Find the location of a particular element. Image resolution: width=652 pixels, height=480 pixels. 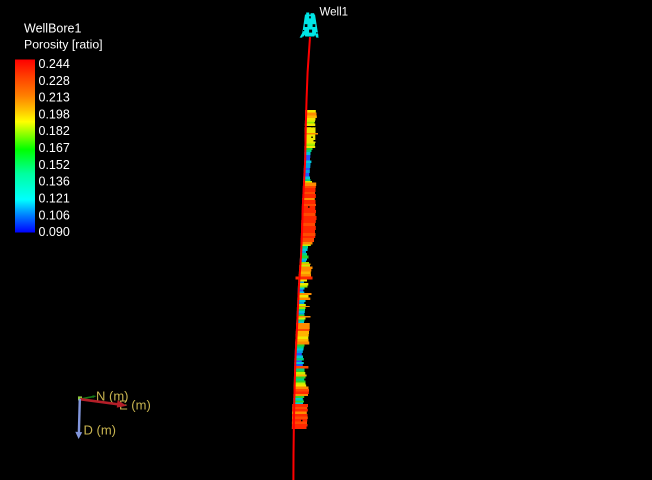

svg-text: 0.121 is located at coordinates (54, 199).